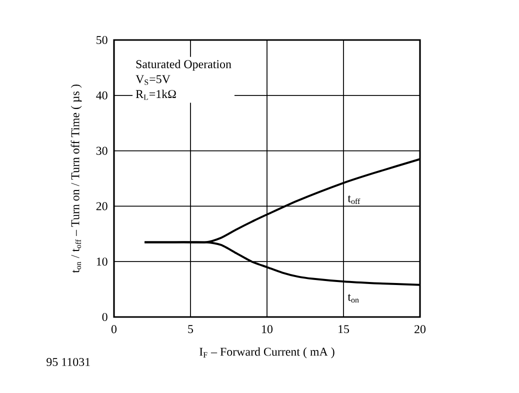 Image resolution: width=519 pixels, height=393 pixels. I want to click on text: 95 11031, so click(68, 362).